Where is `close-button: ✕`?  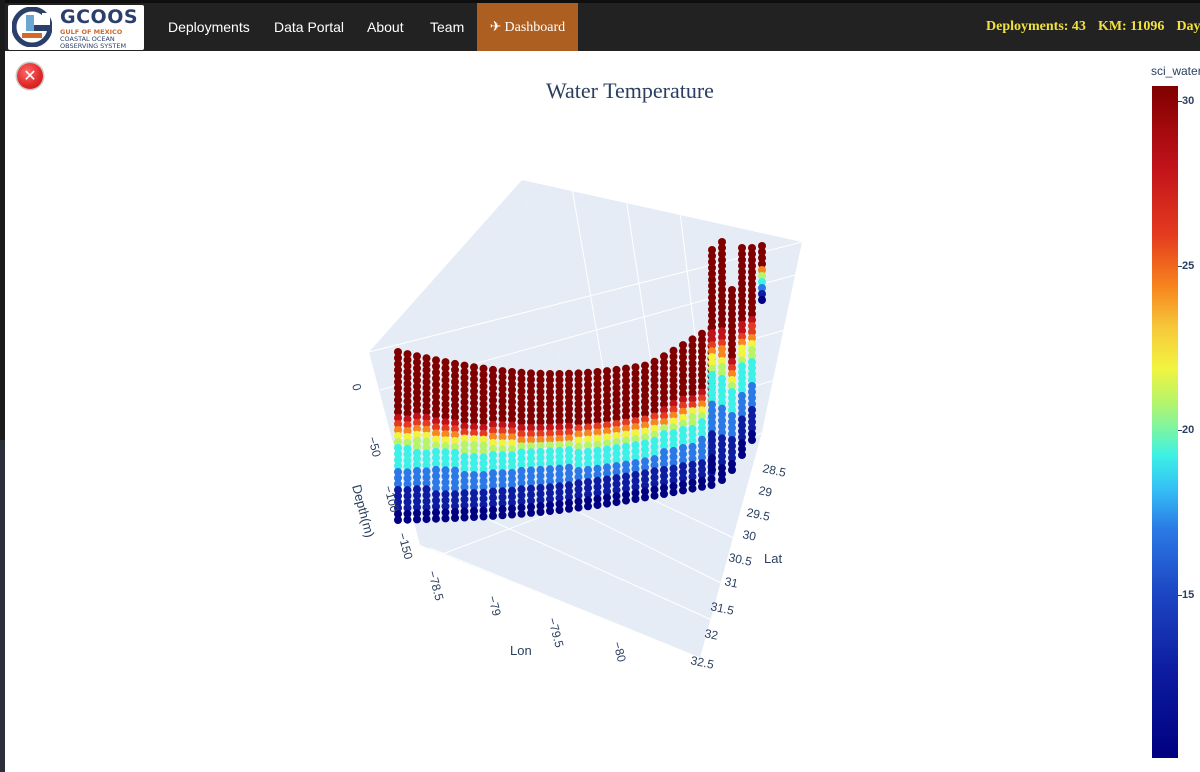 close-button: ✕ is located at coordinates (30, 76).